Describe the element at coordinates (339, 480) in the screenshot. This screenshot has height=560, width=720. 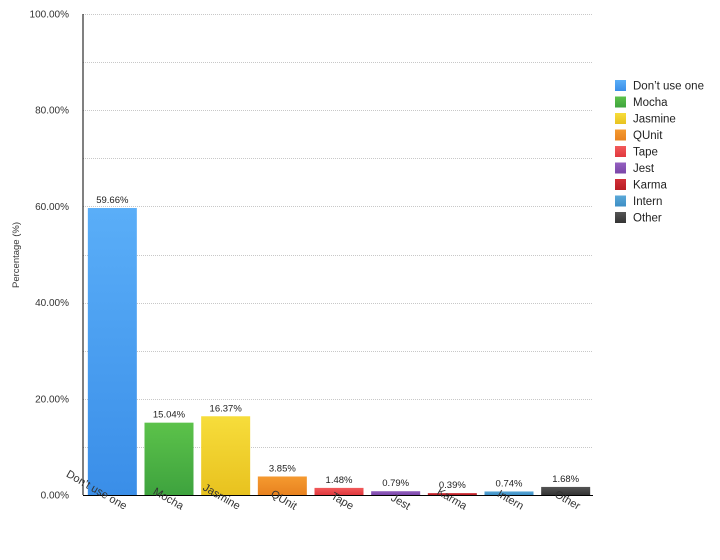
I see `data-label: 1.48%` at that location.